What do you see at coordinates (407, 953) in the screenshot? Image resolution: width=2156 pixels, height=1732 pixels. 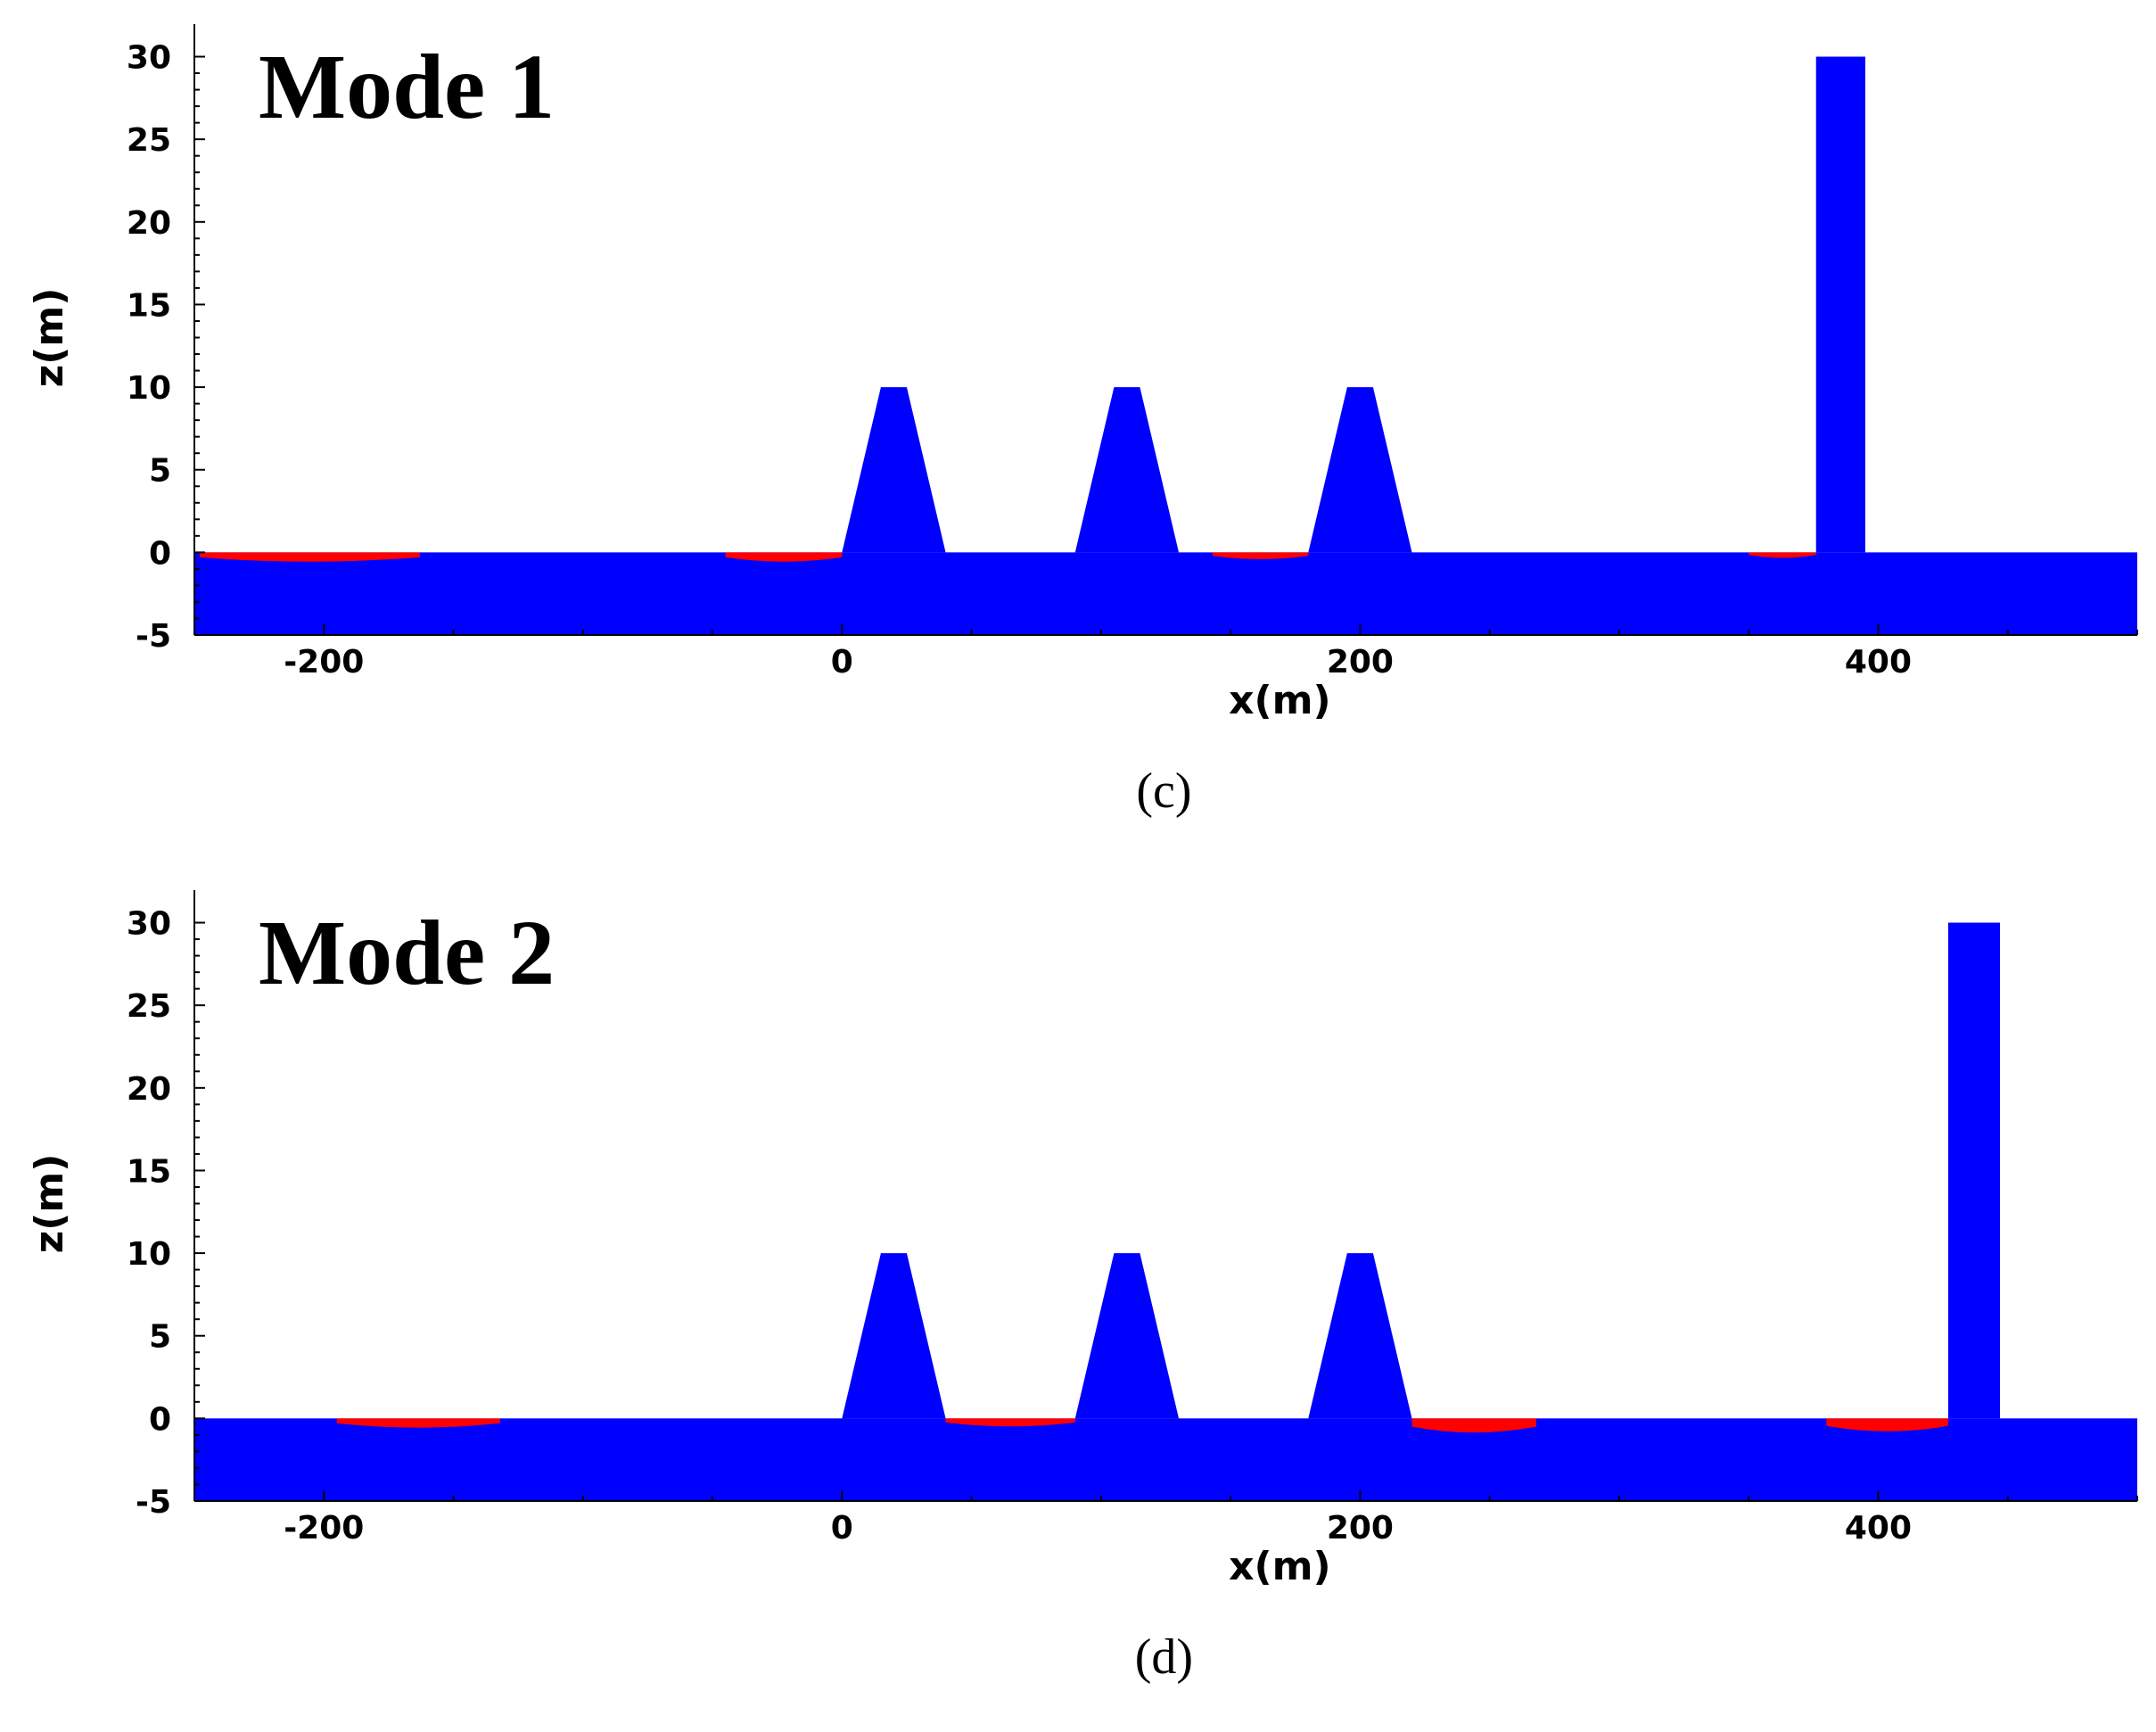 I see `mode-title: Mode 2` at bounding box center [407, 953].